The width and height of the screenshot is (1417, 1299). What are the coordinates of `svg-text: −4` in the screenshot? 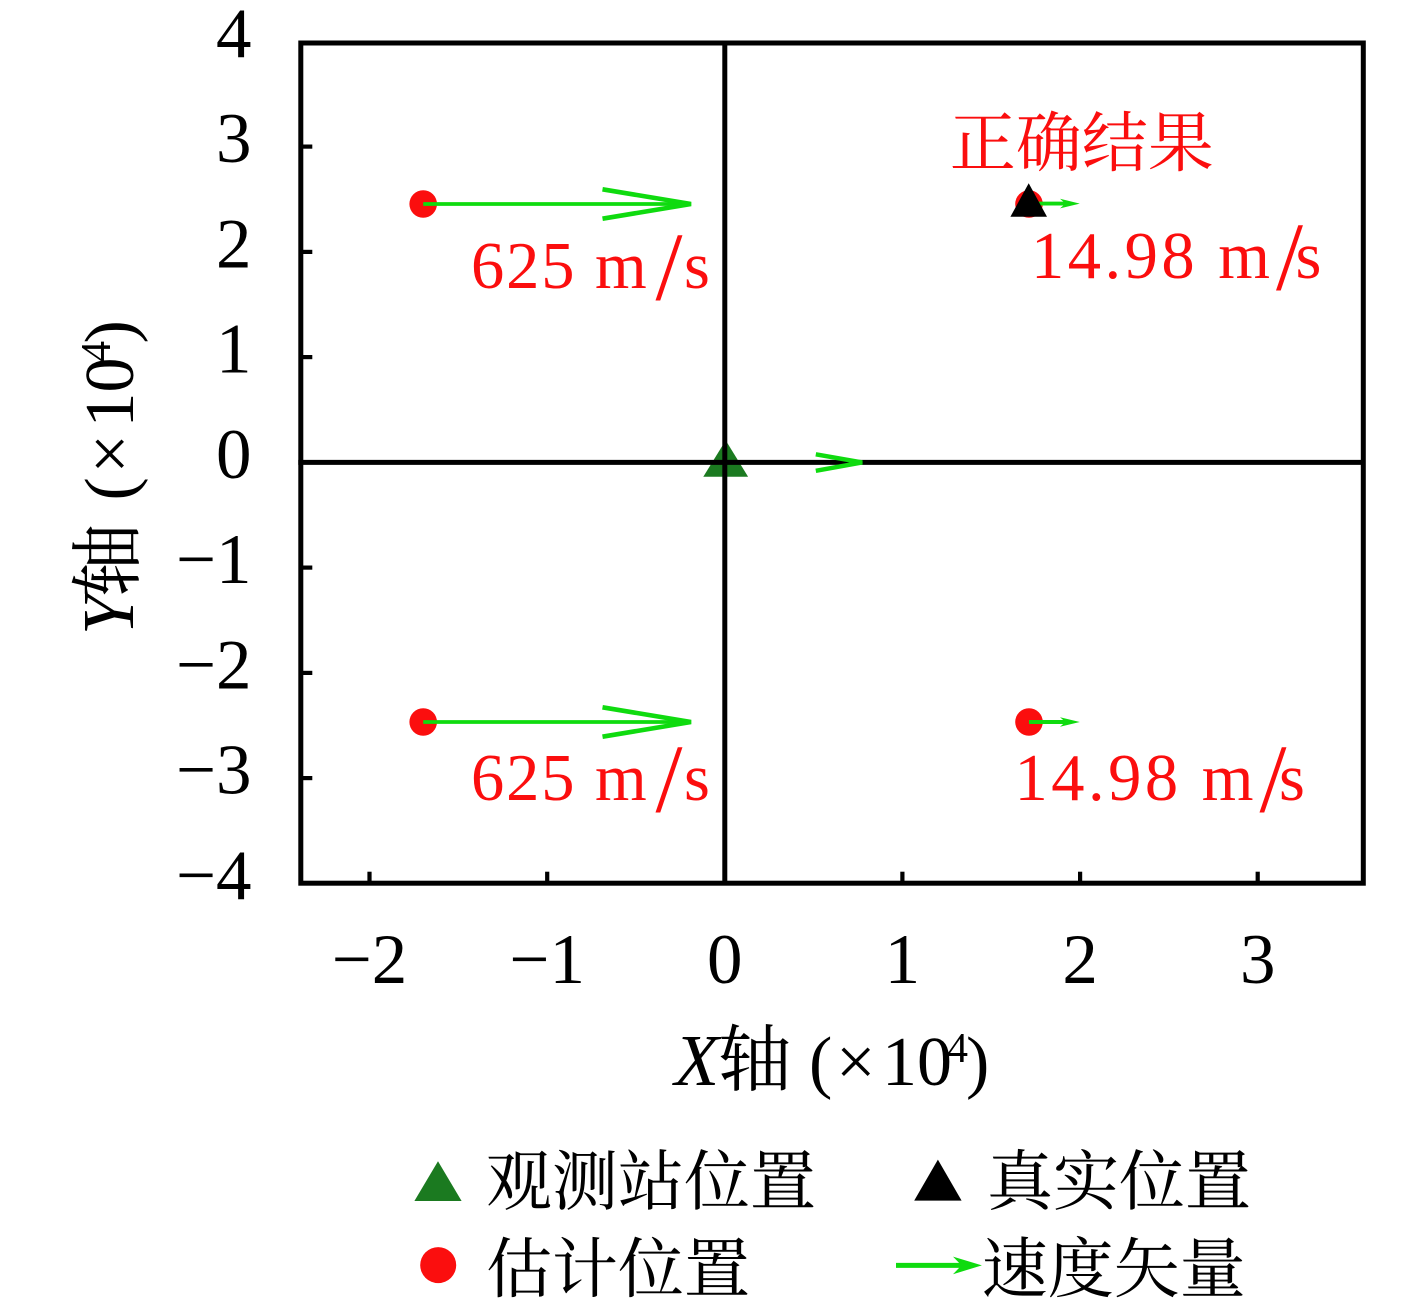 It's located at (214, 876).